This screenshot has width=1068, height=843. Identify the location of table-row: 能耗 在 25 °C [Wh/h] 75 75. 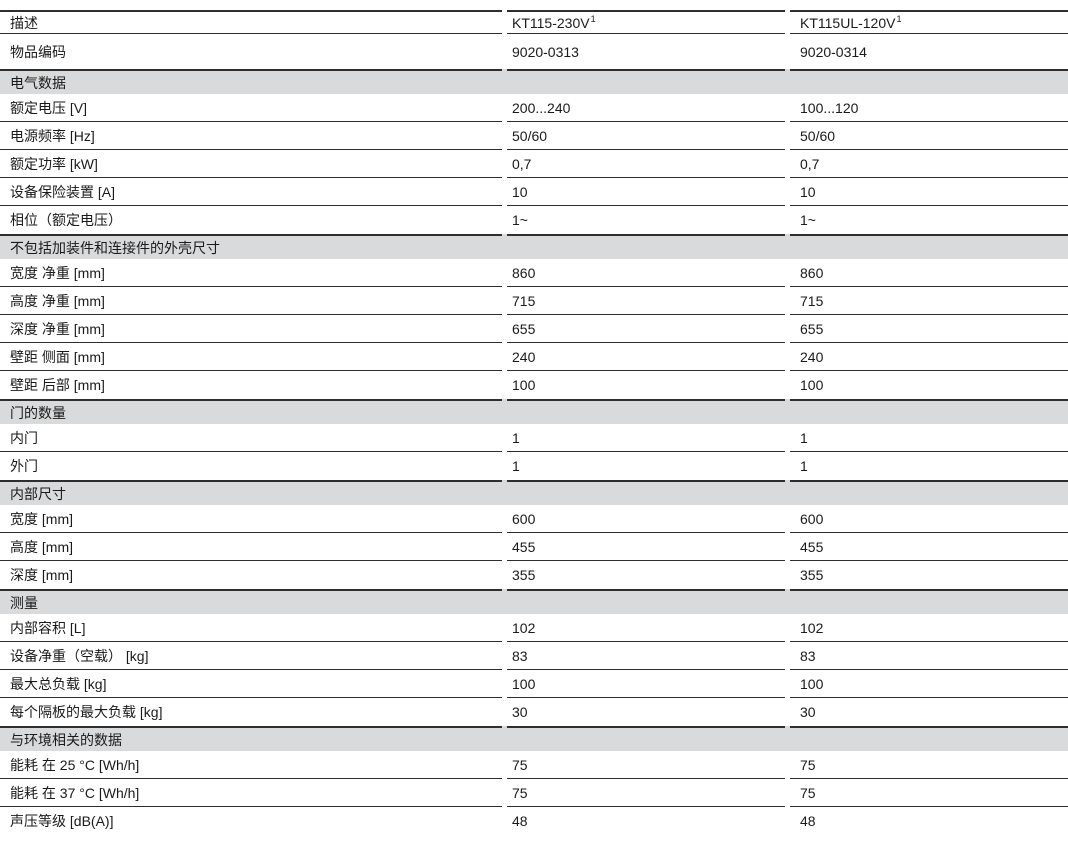
(534, 765).